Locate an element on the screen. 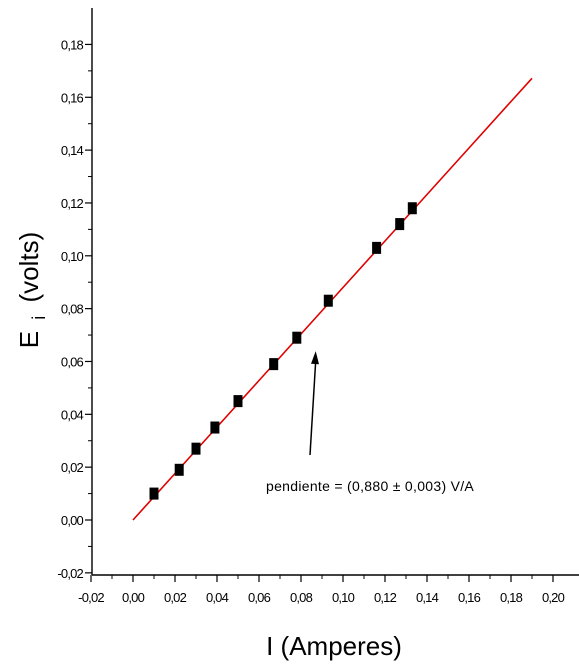 This screenshot has height=665, width=579. svg-text: E i (volts) is located at coordinates (32, 290).